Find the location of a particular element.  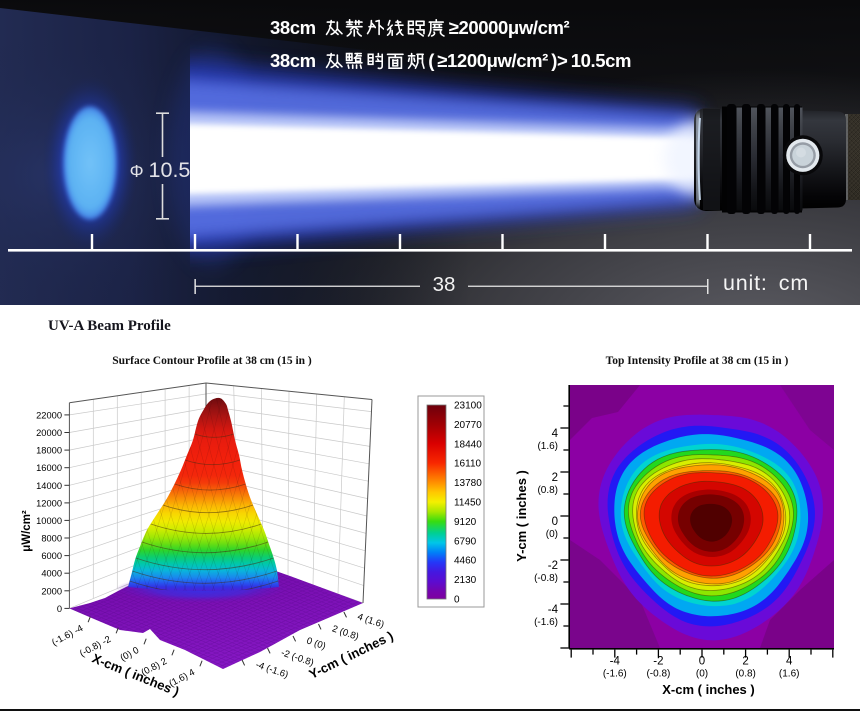

svg-text: 18440 is located at coordinates (468, 444).